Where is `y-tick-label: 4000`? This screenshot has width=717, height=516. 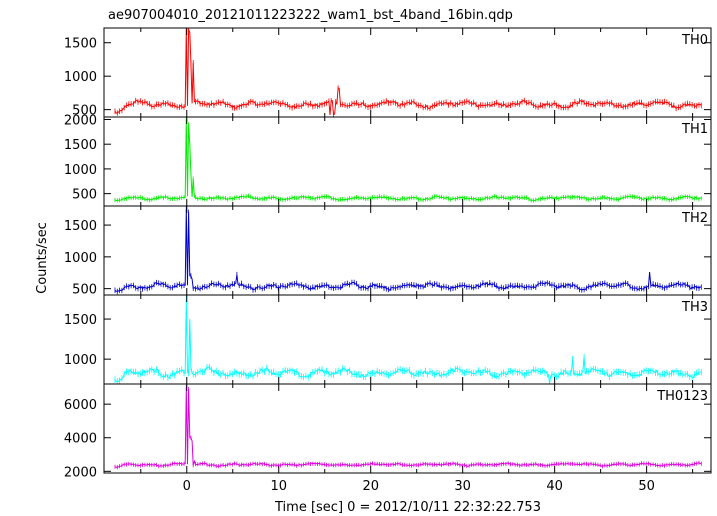 y-tick-label: 4000 is located at coordinates (80, 439).